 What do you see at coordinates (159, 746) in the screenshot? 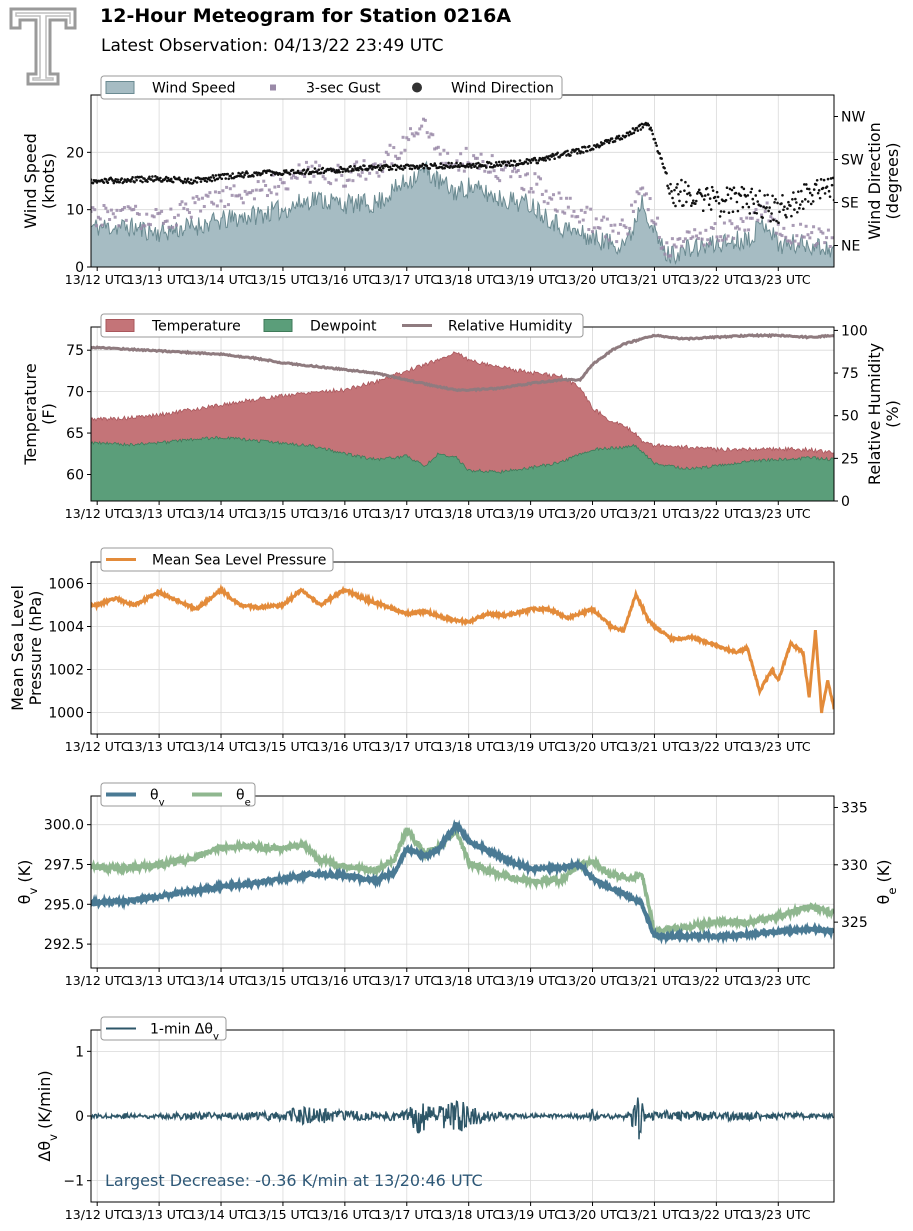
I see `pressure-x-tick-label: 13/13 UTC` at bounding box center [159, 746].